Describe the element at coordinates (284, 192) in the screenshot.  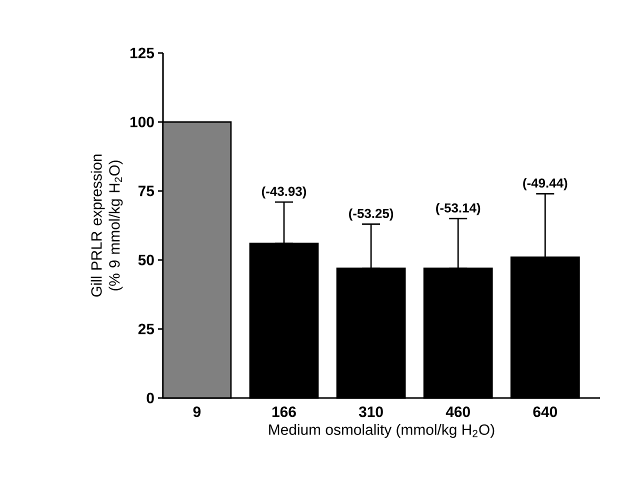
I see `annotation: (-43.93)` at that location.